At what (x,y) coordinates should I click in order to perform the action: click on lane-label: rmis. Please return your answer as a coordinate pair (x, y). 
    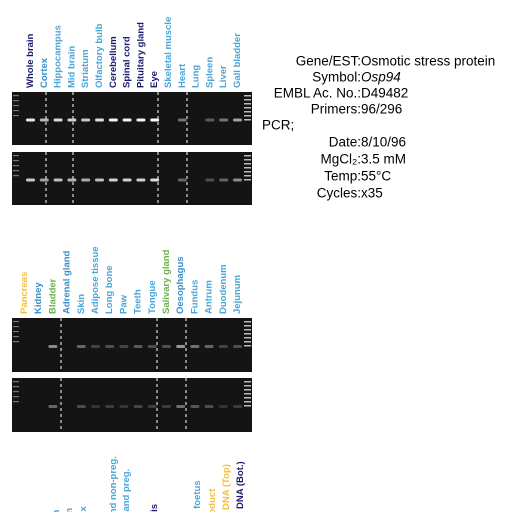
    Looking at the image, I should click on (154, 508).